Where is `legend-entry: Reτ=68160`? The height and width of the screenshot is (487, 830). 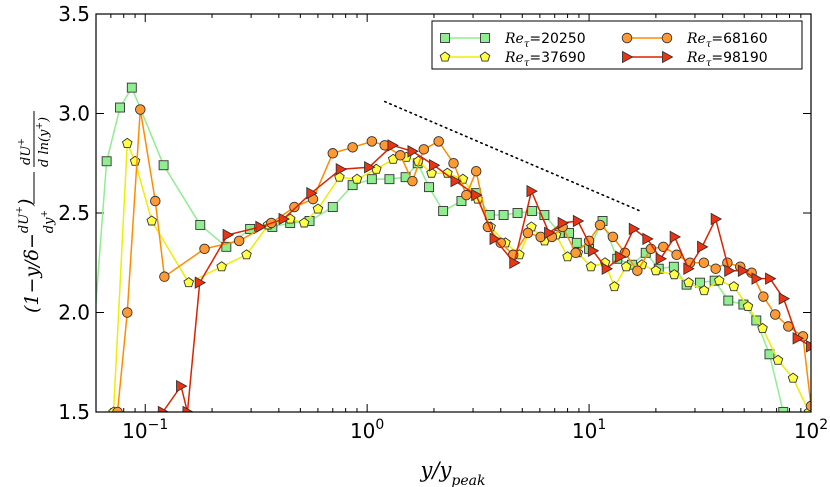 legend-entry: Reτ=68160 is located at coordinates (694, 40).